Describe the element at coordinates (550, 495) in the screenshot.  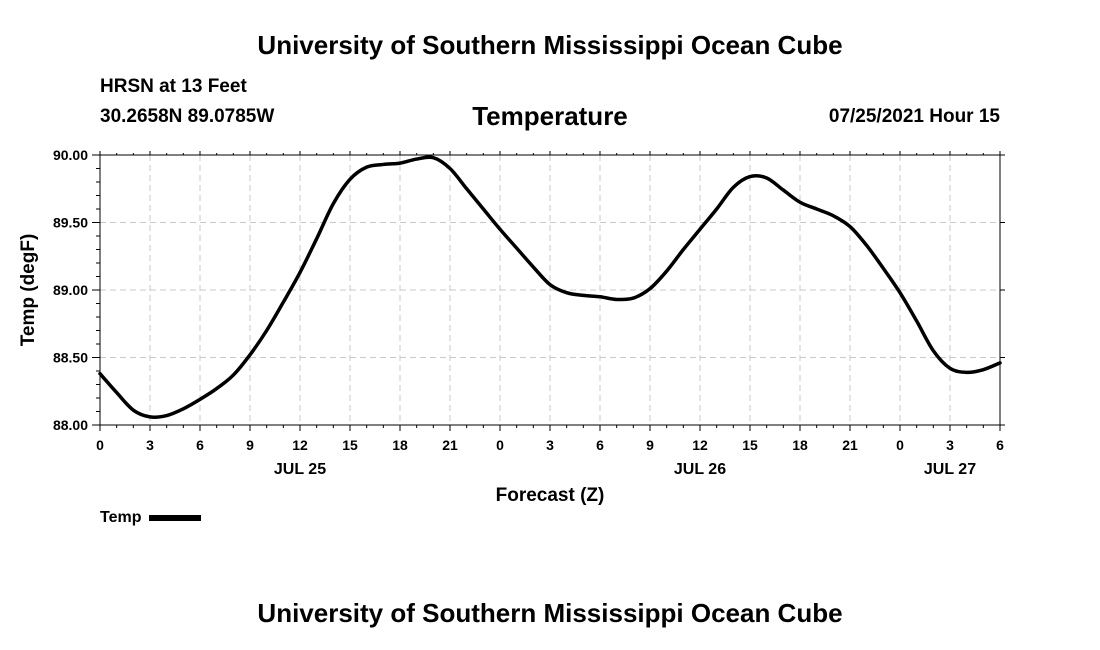
I see `x-axis-title: Forecast (Z)` at that location.